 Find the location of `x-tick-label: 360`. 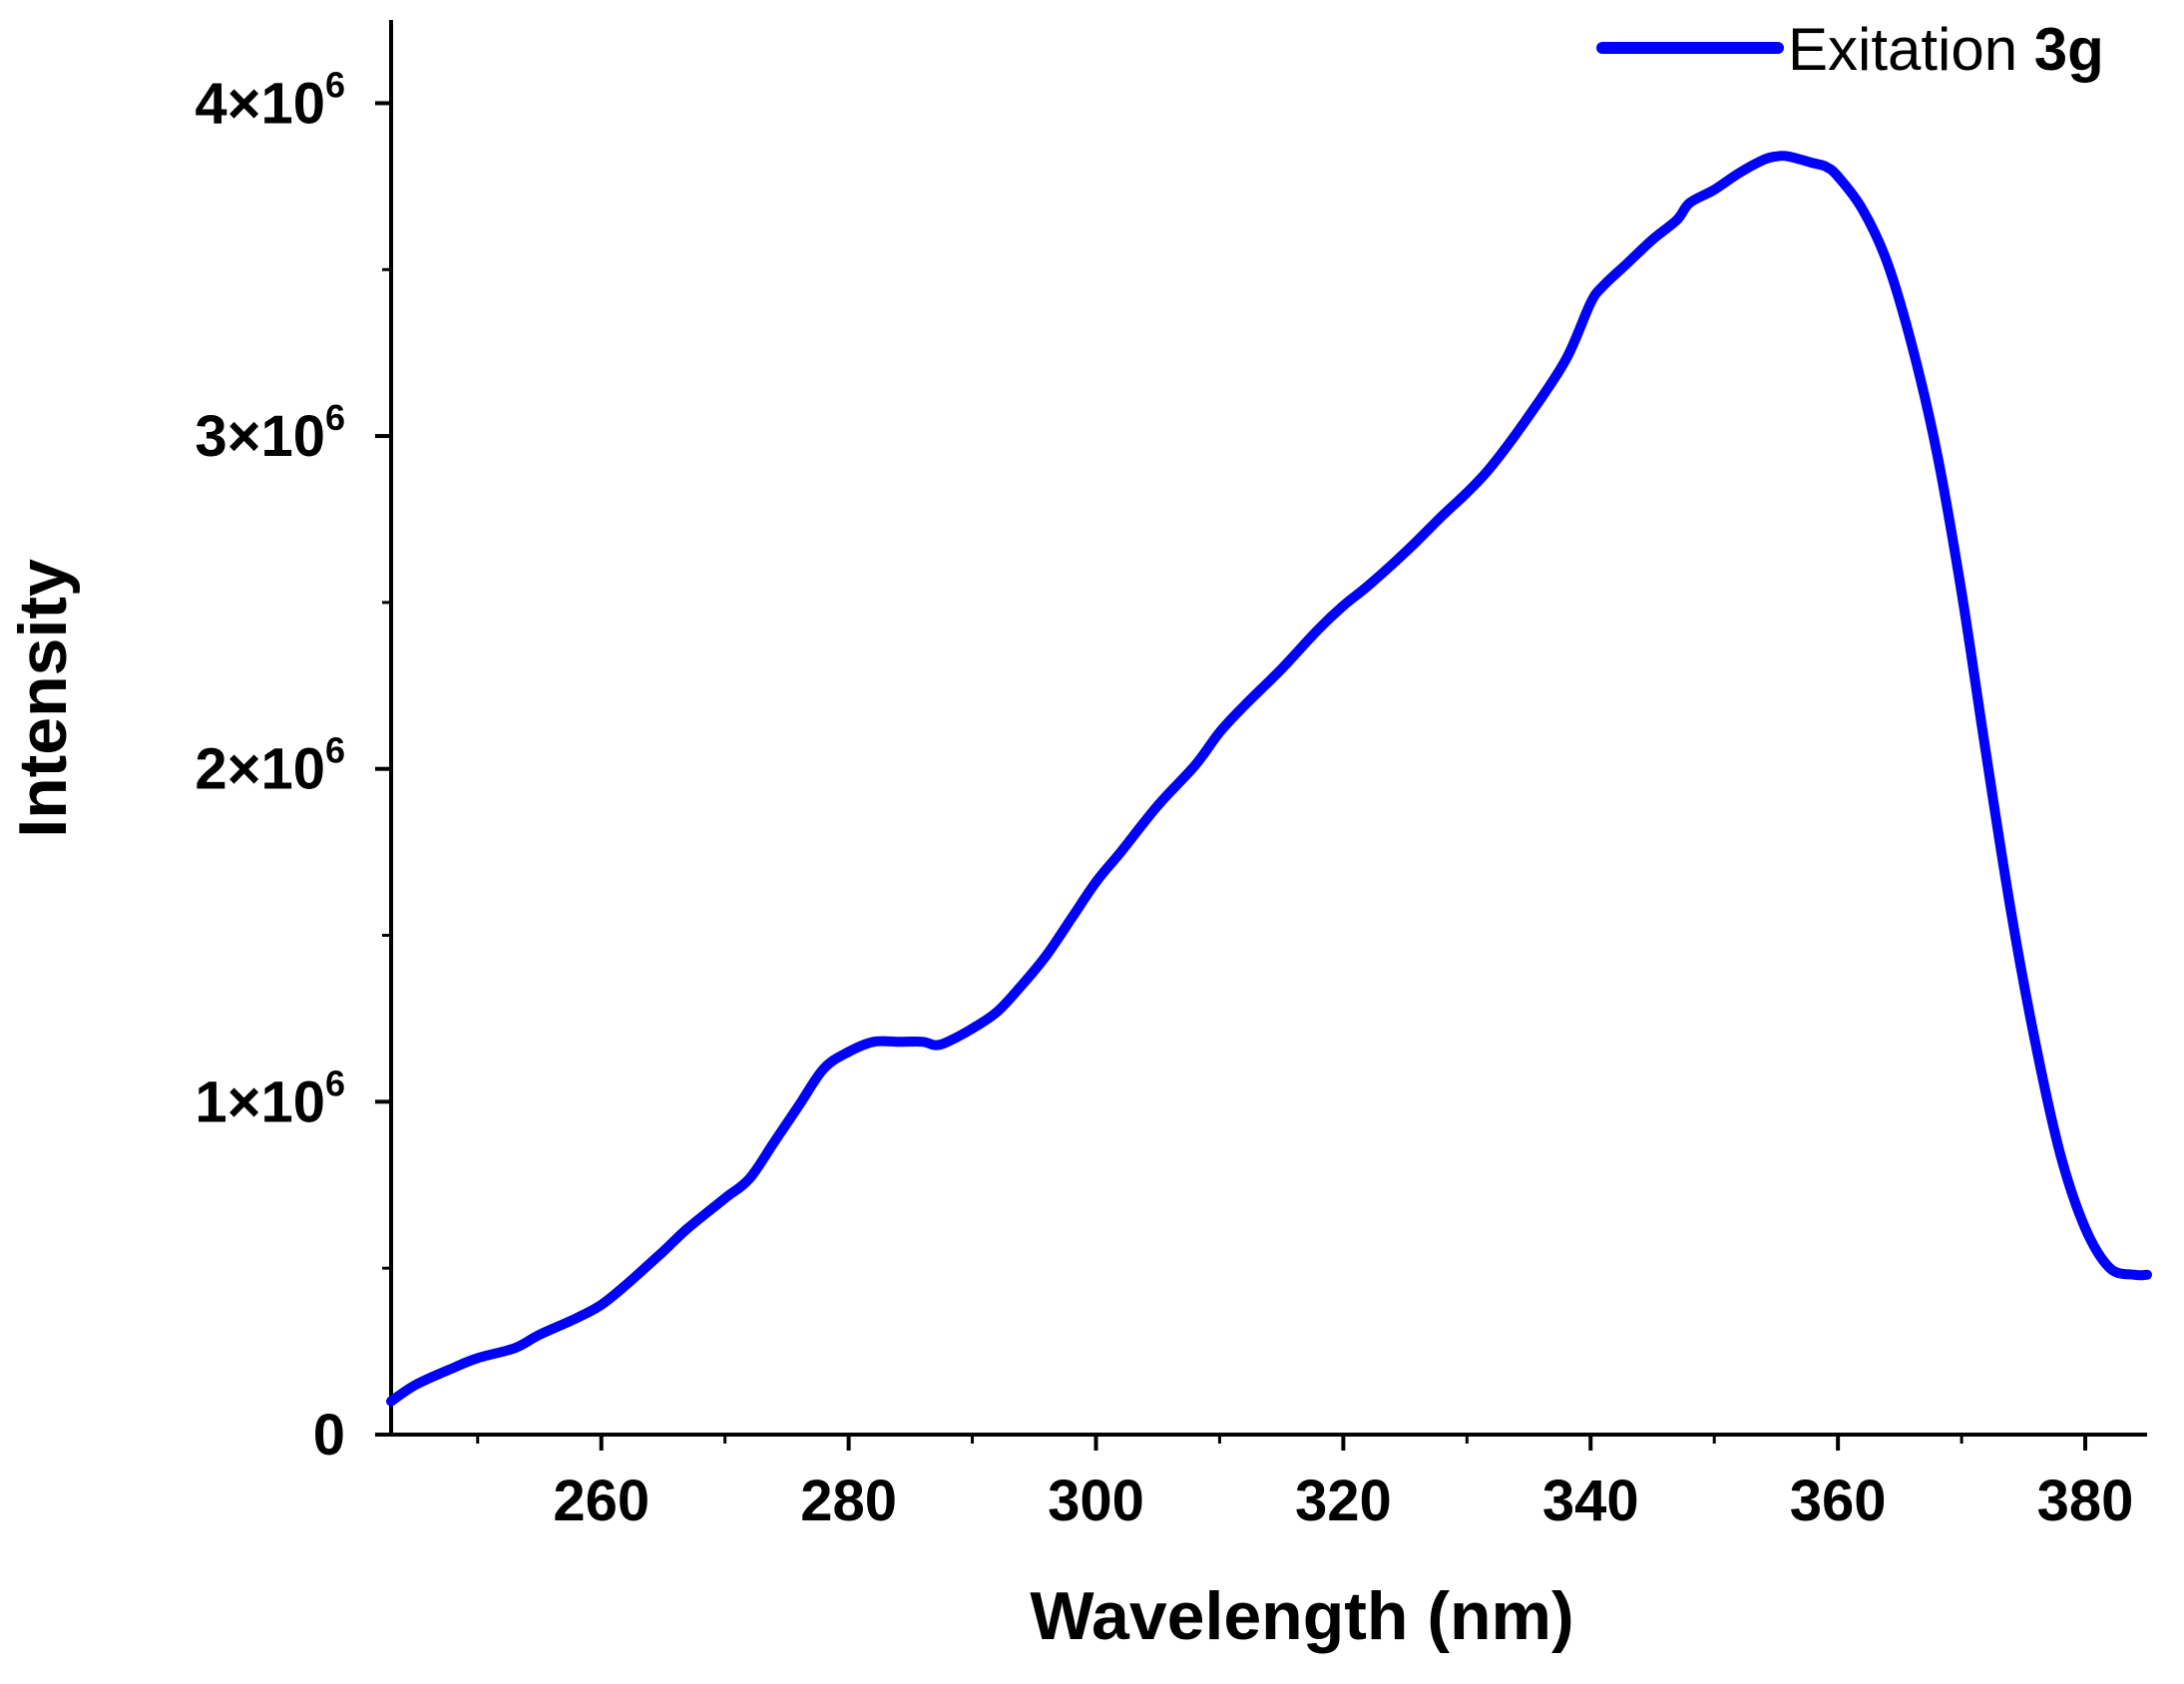

x-tick-label: 360 is located at coordinates (1838, 1501).